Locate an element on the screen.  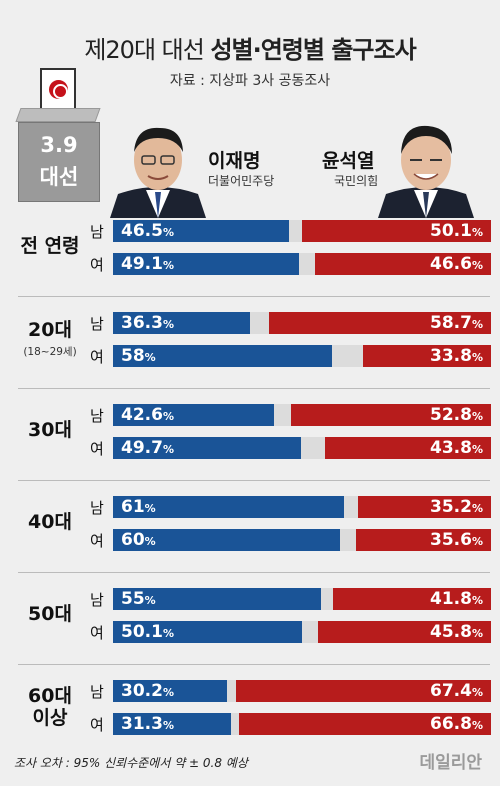
age-group-label: 40대 is located at coordinates (50, 522).